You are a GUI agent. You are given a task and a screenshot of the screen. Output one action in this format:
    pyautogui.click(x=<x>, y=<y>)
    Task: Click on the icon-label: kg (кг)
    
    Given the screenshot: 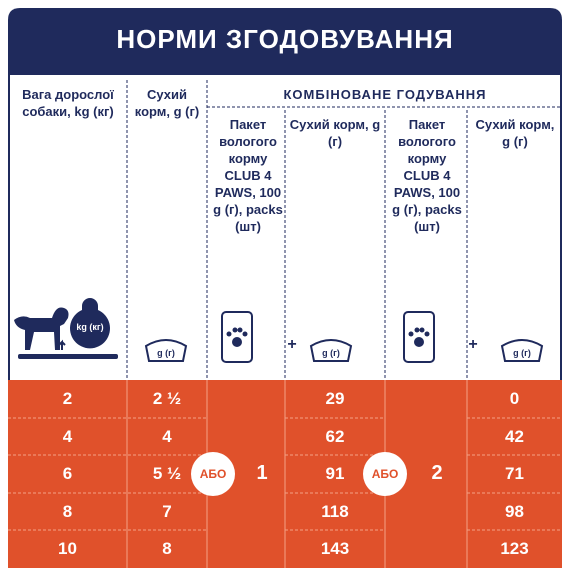 What is the action you would take?
    pyautogui.click(x=90, y=327)
    